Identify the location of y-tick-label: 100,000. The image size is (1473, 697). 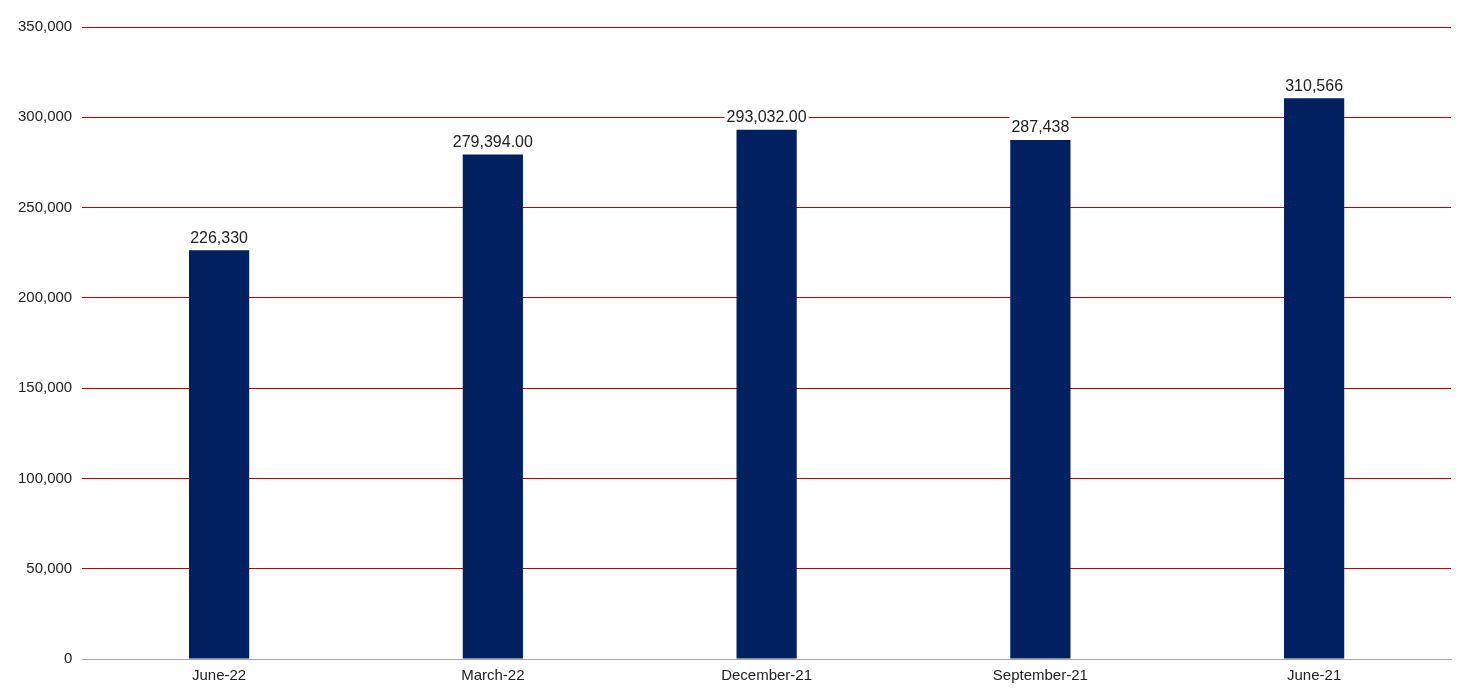
(45, 477).